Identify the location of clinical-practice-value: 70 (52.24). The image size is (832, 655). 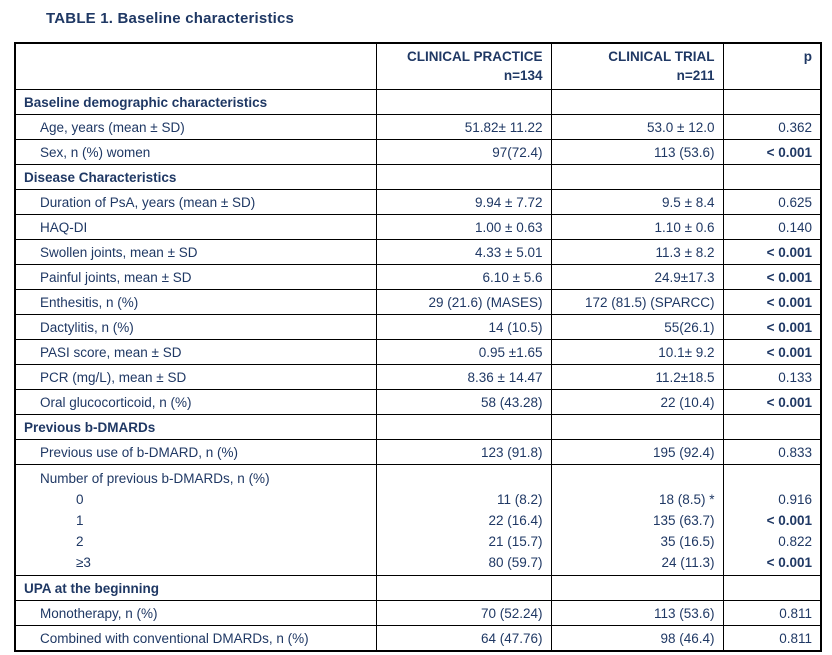
(463, 612).